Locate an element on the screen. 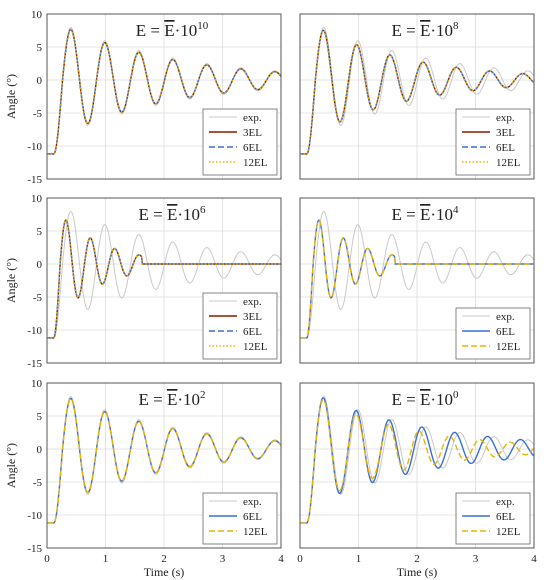  title-exponent: 2 is located at coordinates (203, 395).